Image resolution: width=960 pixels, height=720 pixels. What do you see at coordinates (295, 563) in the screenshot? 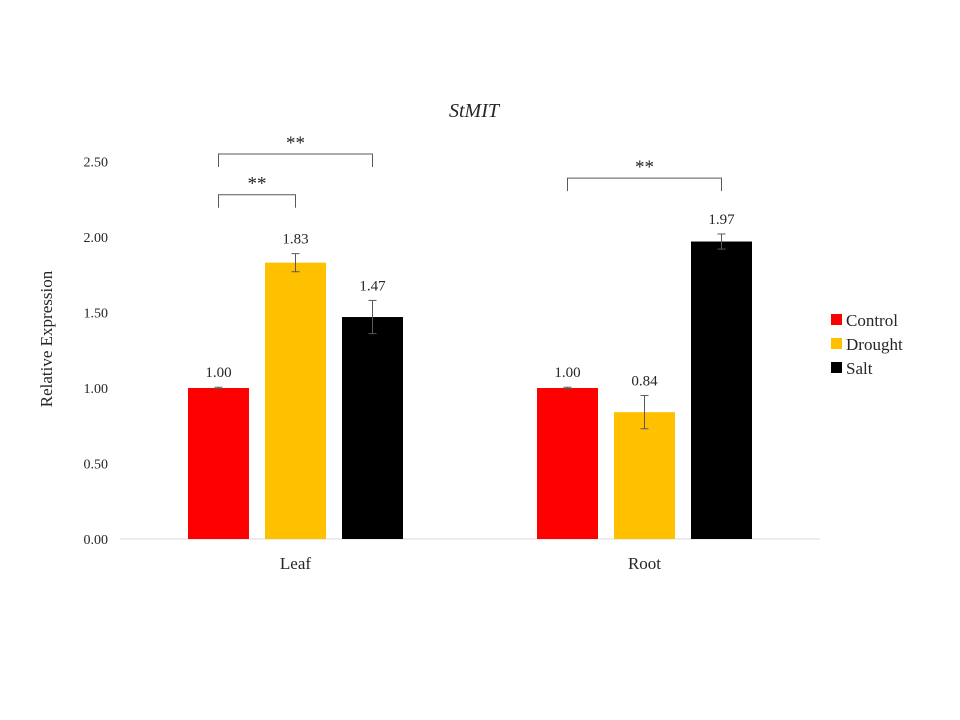
I see `x-category-label: Leaf` at bounding box center [295, 563].